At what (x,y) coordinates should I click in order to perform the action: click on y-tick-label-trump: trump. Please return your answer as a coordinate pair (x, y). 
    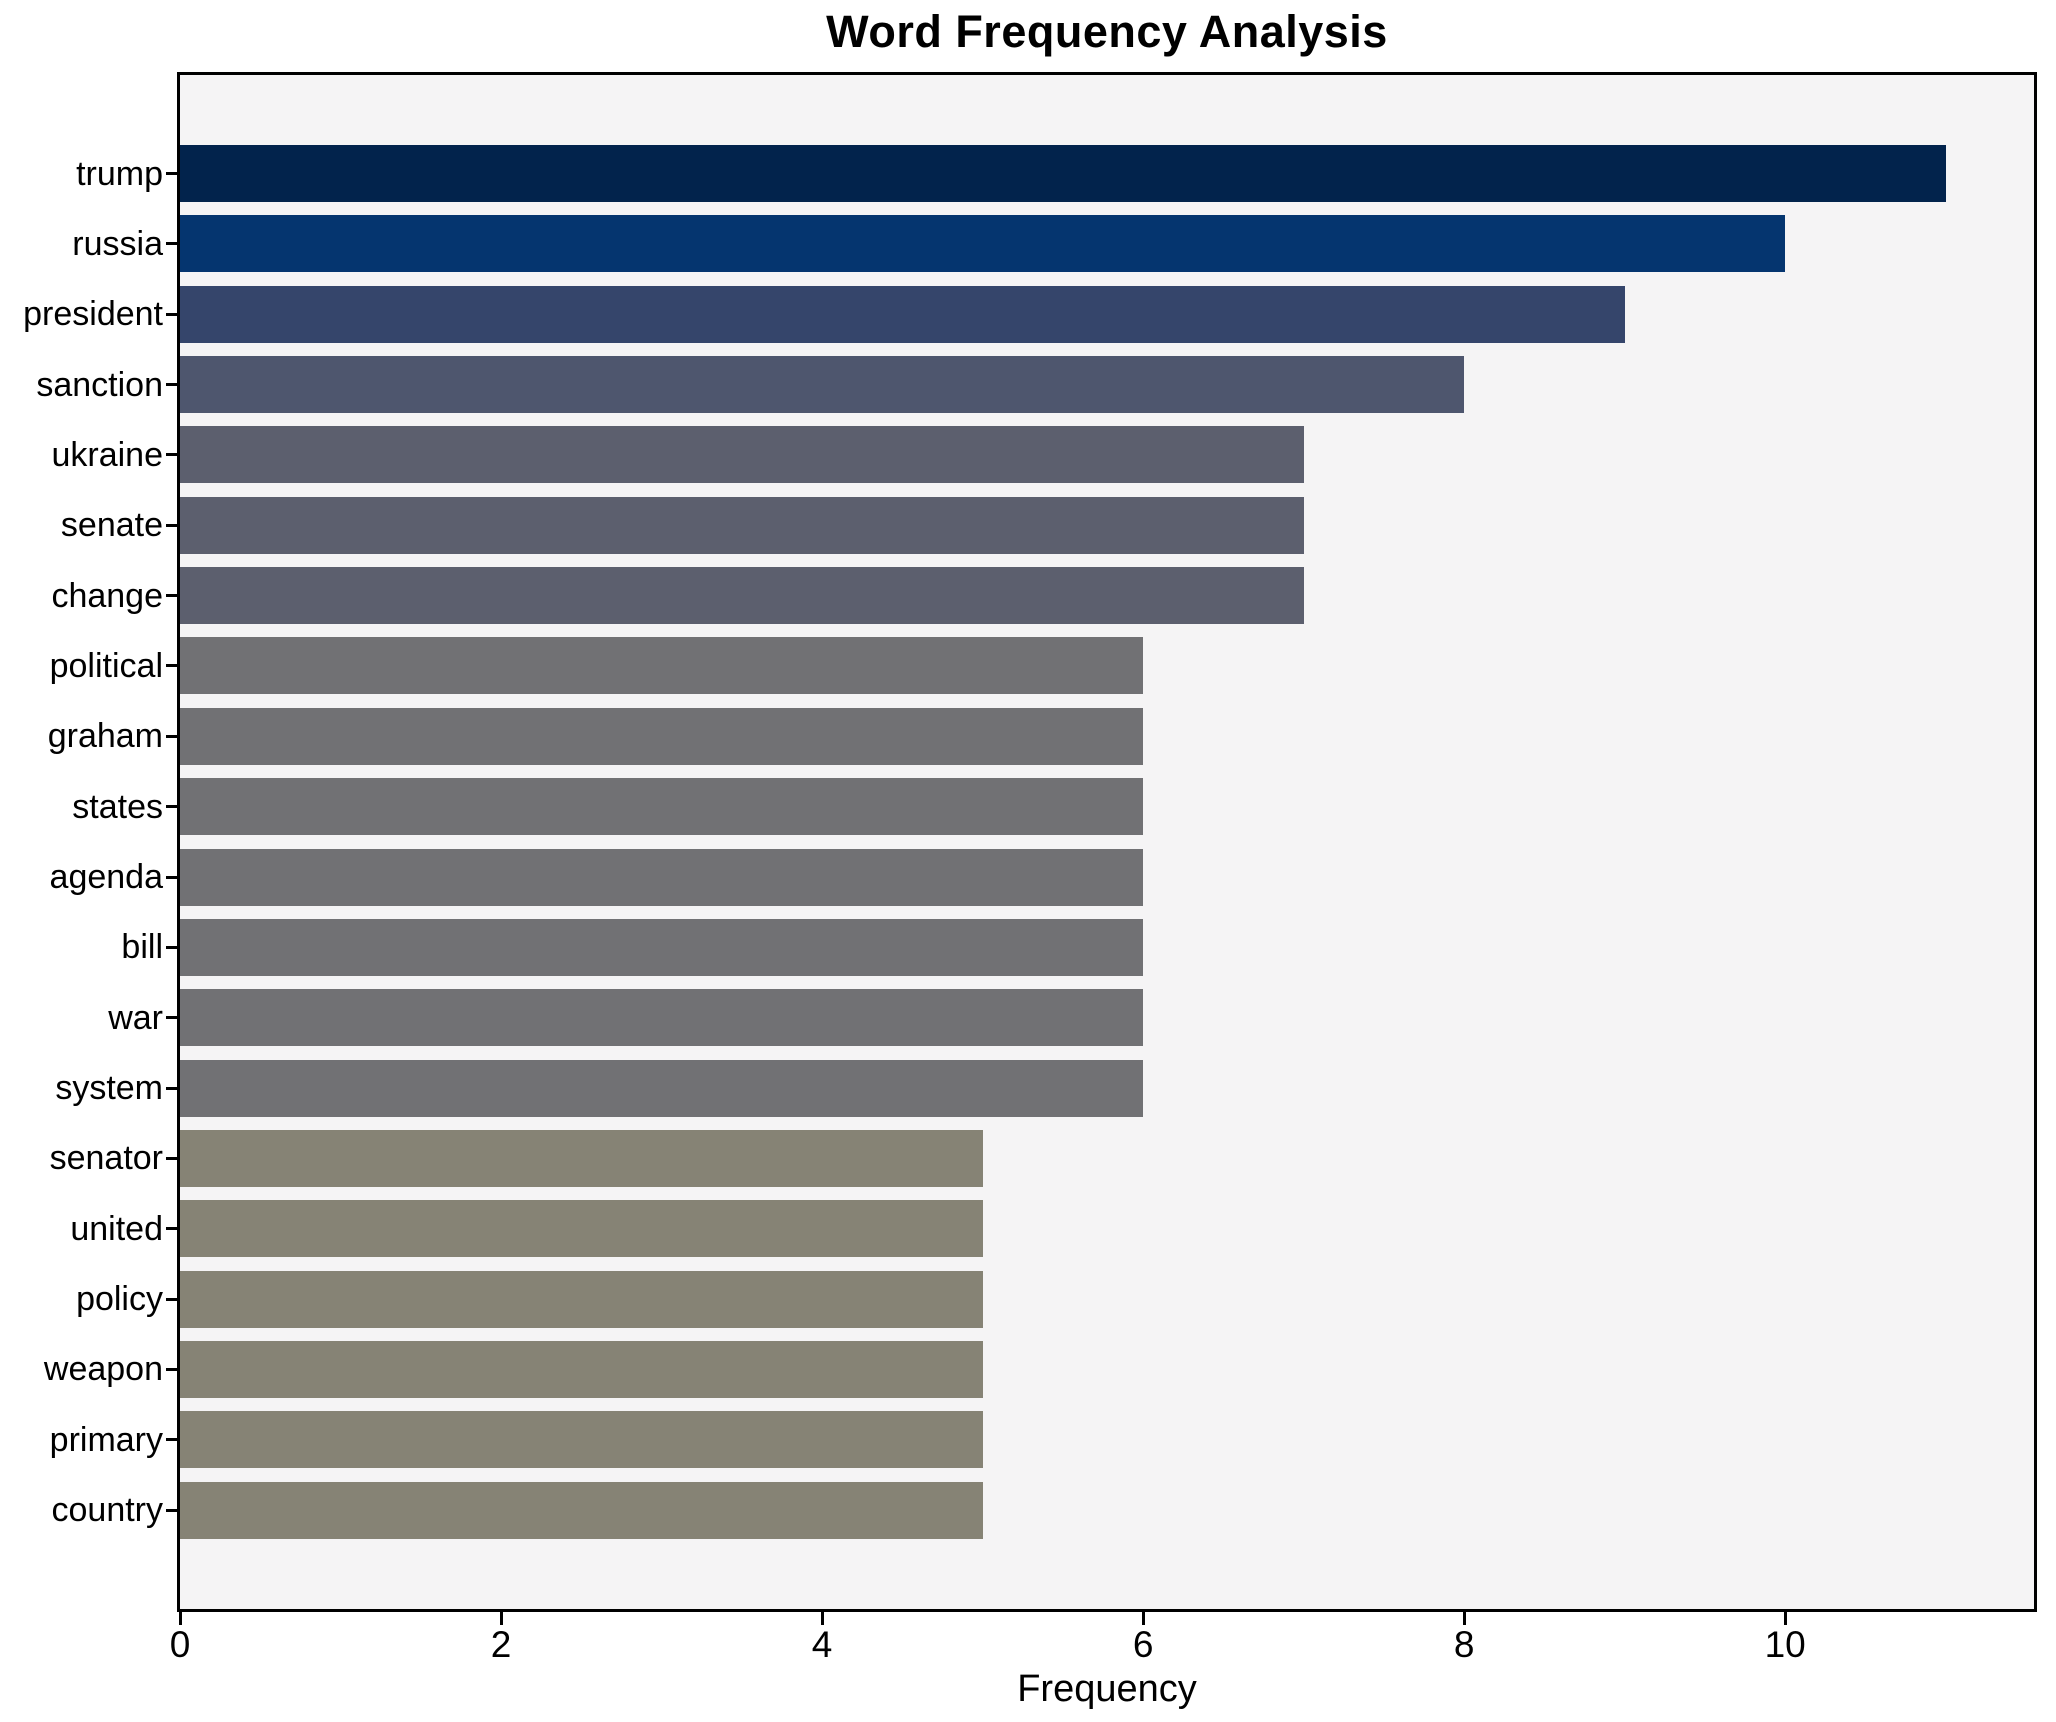
    Looking at the image, I should click on (119, 173).